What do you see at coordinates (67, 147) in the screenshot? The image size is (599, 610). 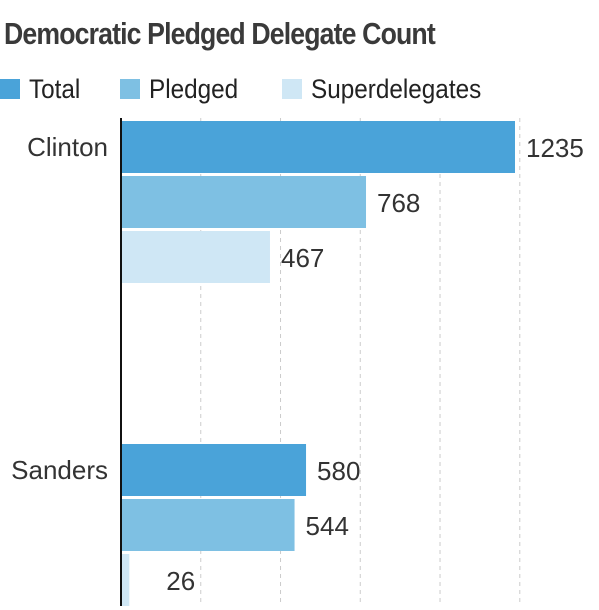 I see `category-label-clinton: Clinton` at bounding box center [67, 147].